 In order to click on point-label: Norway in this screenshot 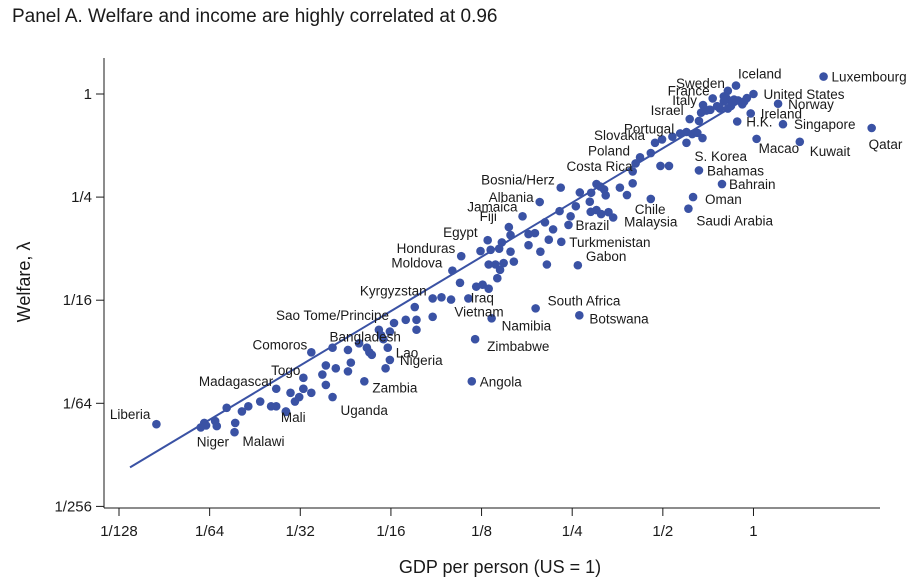, I will do `click(811, 104)`.